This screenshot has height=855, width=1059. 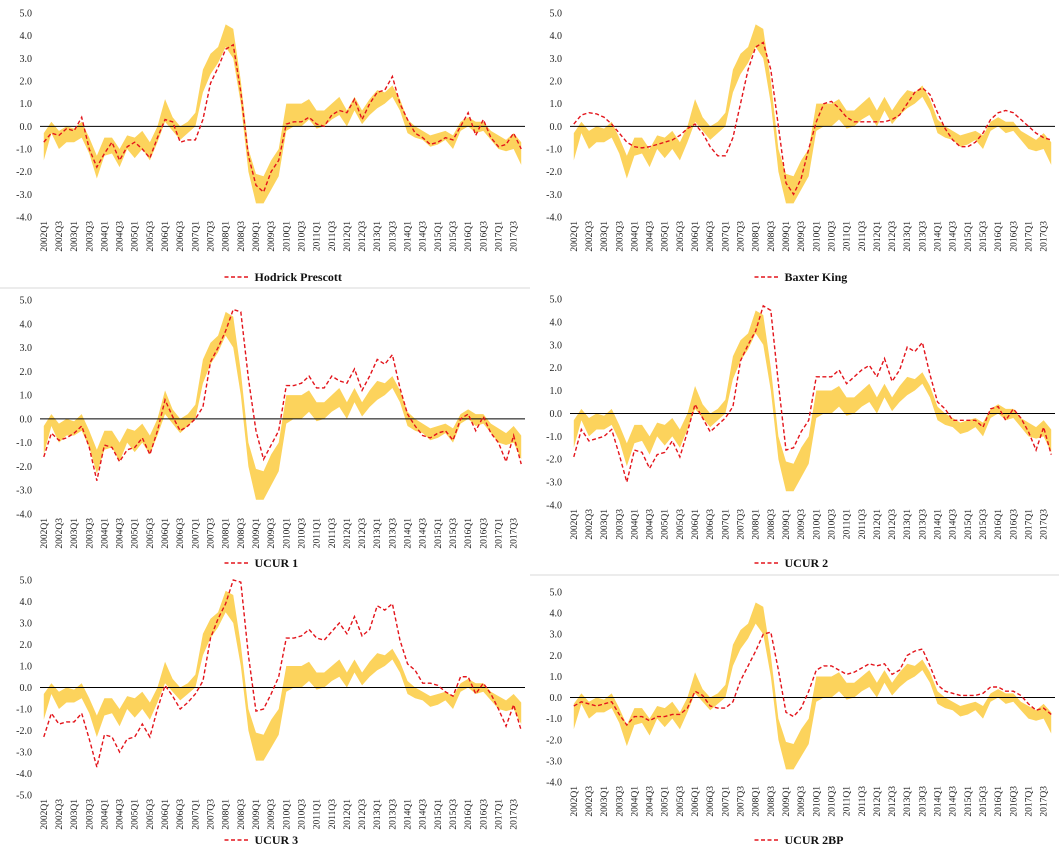 I want to click on x-tick-label: 2015Q1, so click(x=439, y=814).